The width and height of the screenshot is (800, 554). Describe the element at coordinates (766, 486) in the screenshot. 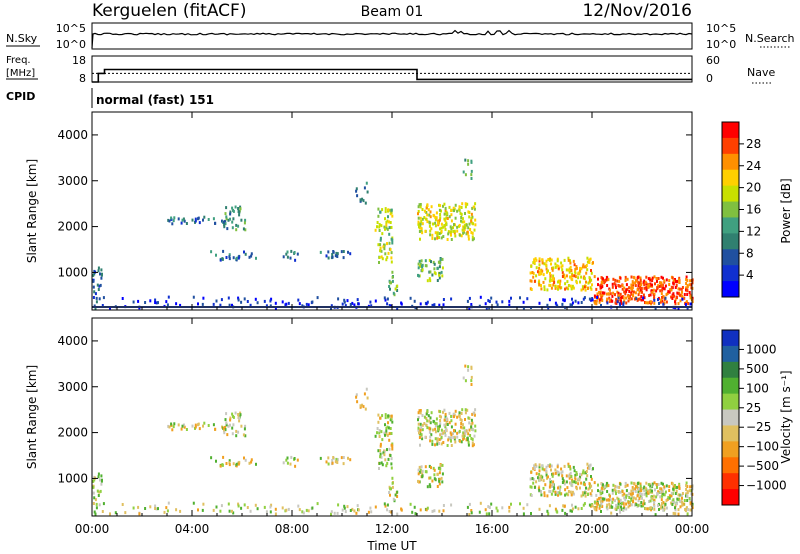

I see `velocity-colorbar-label-tick: −1000` at that location.